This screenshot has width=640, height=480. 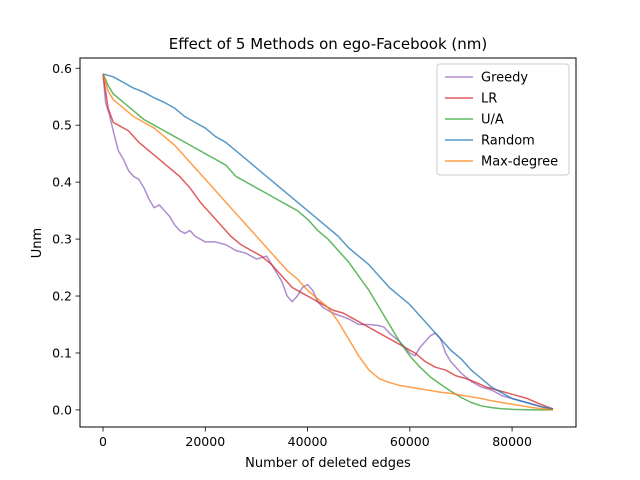 I want to click on y-tick-label: 0.0, so click(x=62, y=409).